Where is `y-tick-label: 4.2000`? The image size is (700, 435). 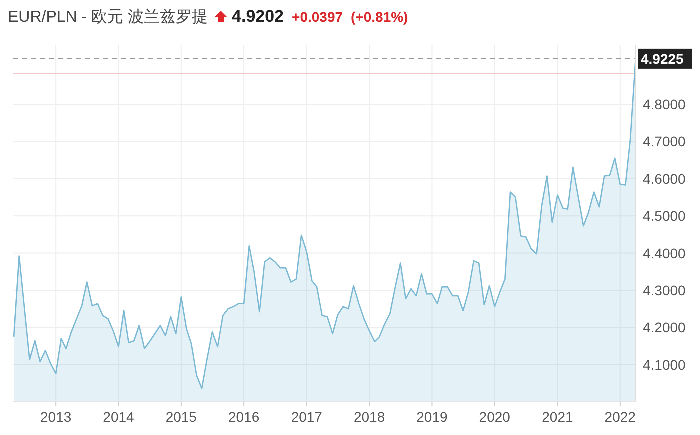 y-tick-label: 4.2000 is located at coordinates (664, 328).